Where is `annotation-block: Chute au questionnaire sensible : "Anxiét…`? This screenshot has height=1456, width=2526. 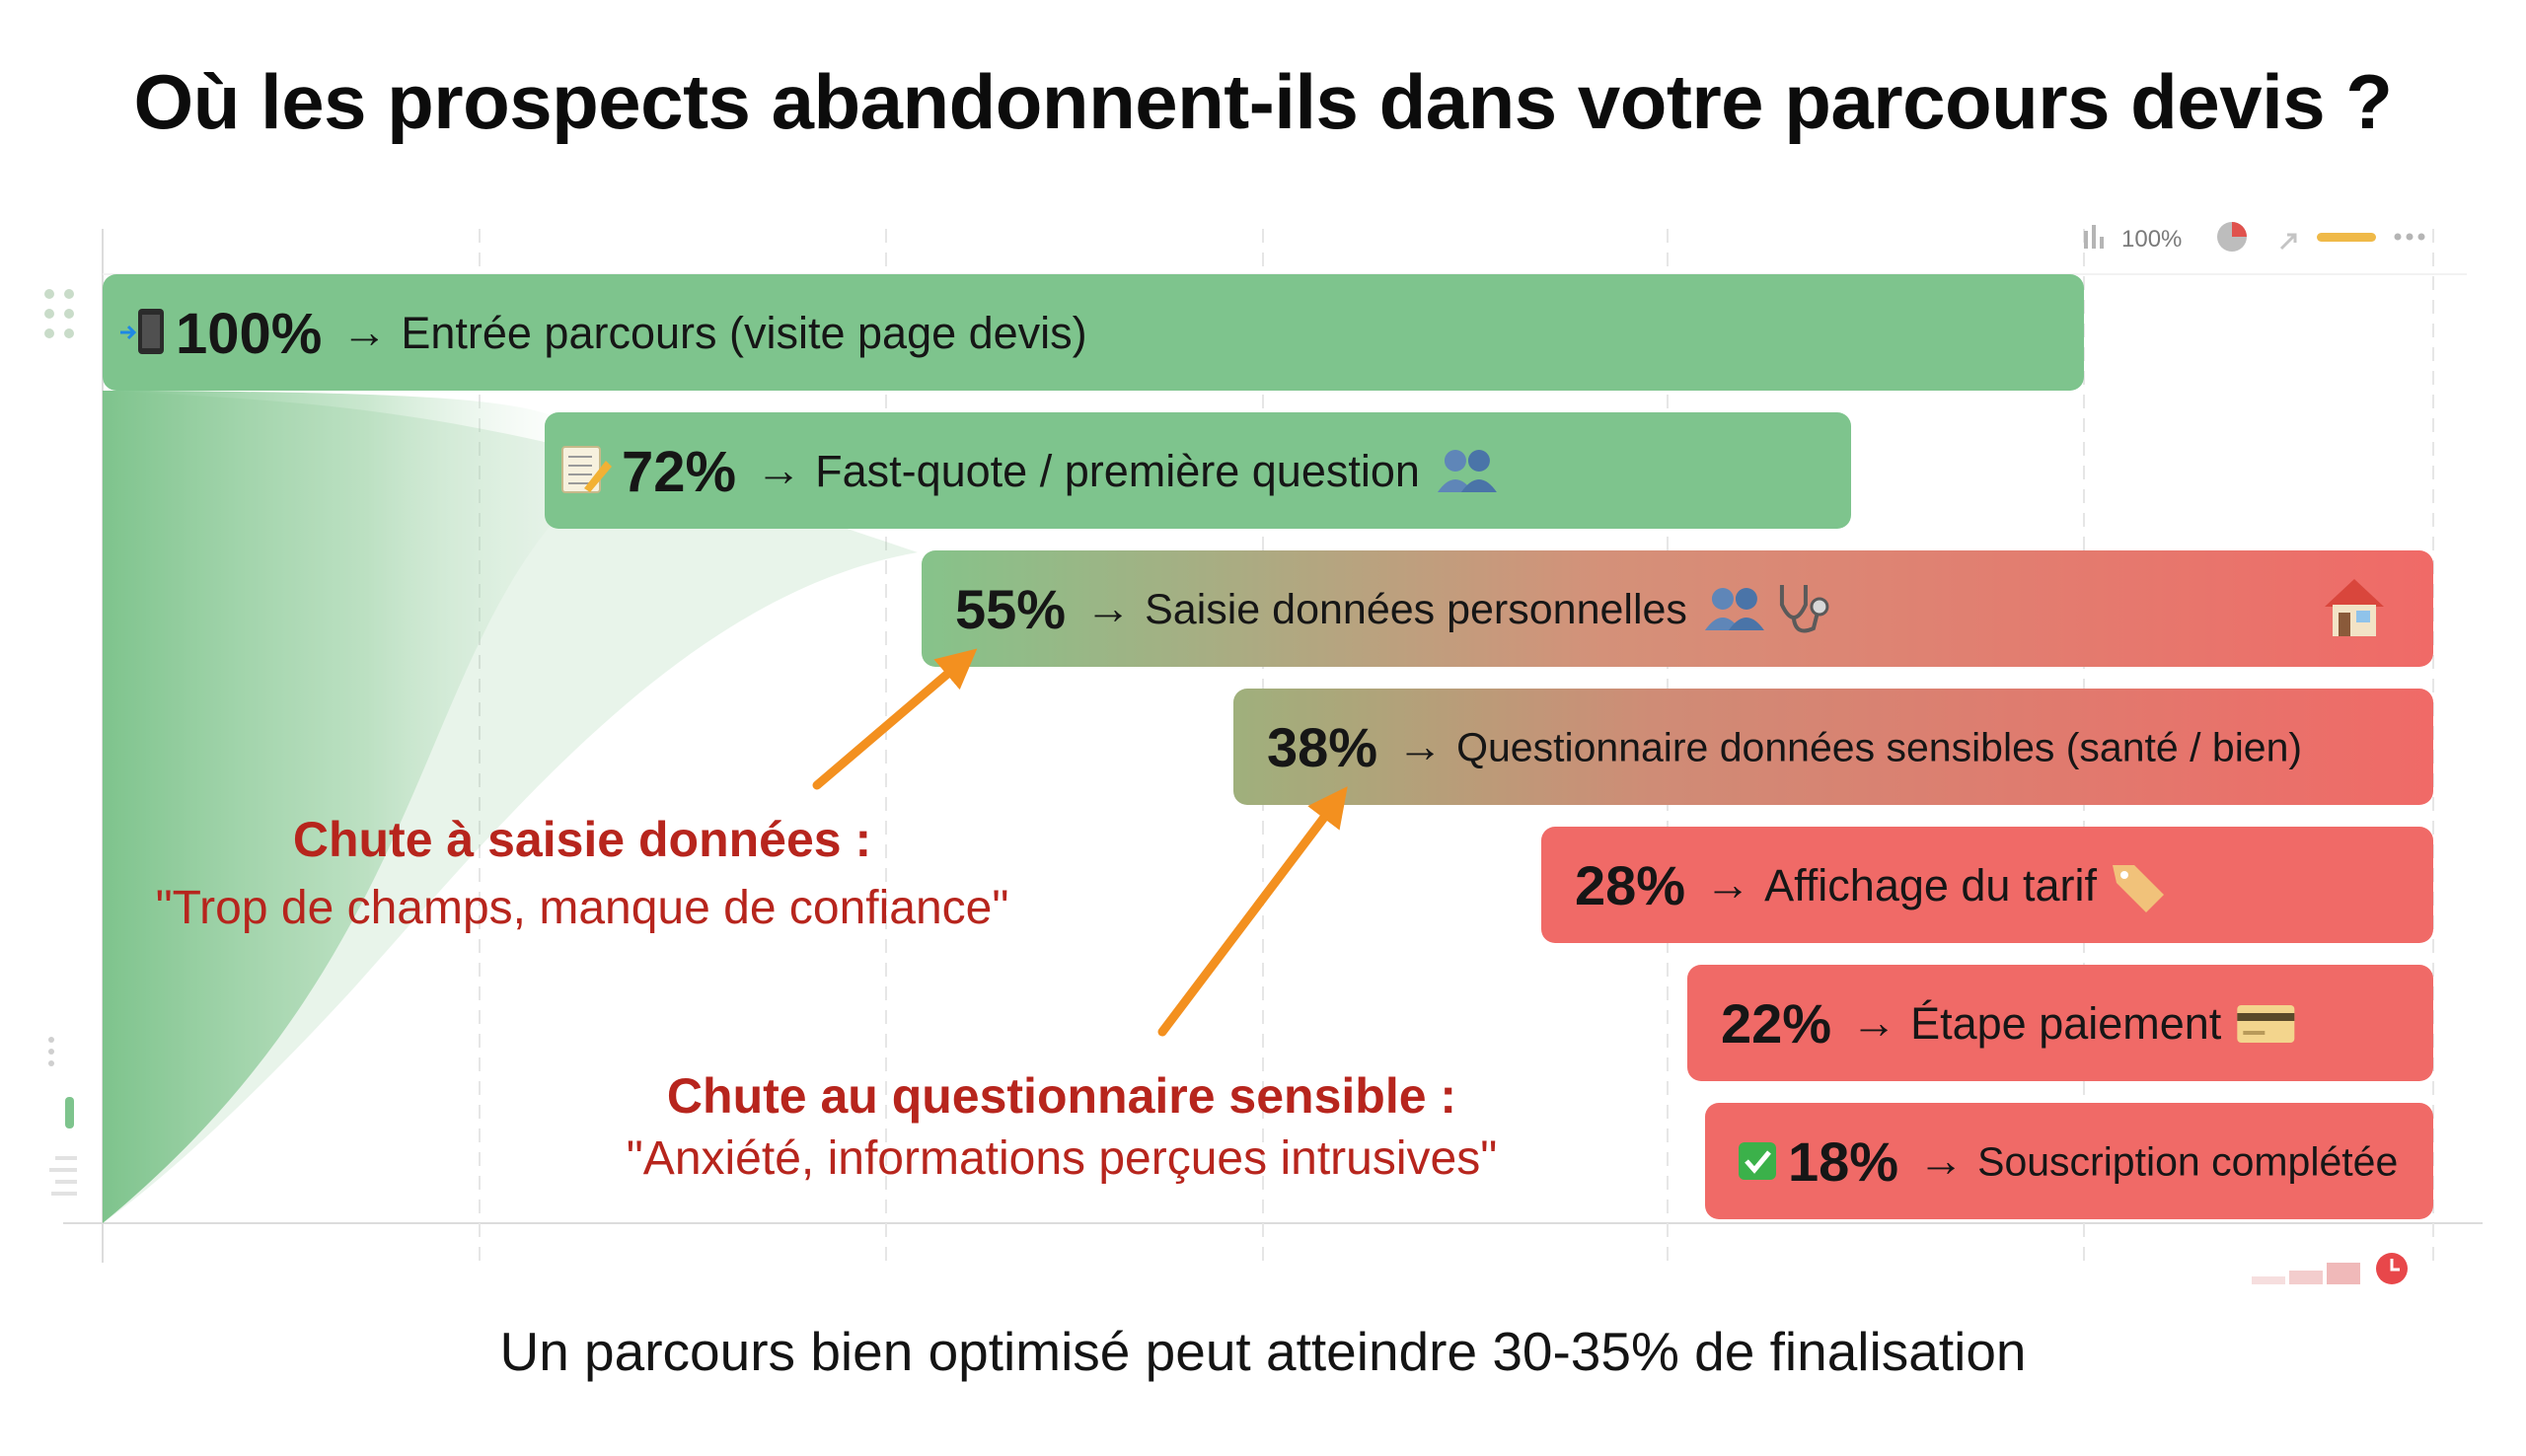 annotation-block: Chute au questionnaire sensible : "Anxiét… is located at coordinates (1062, 1126).